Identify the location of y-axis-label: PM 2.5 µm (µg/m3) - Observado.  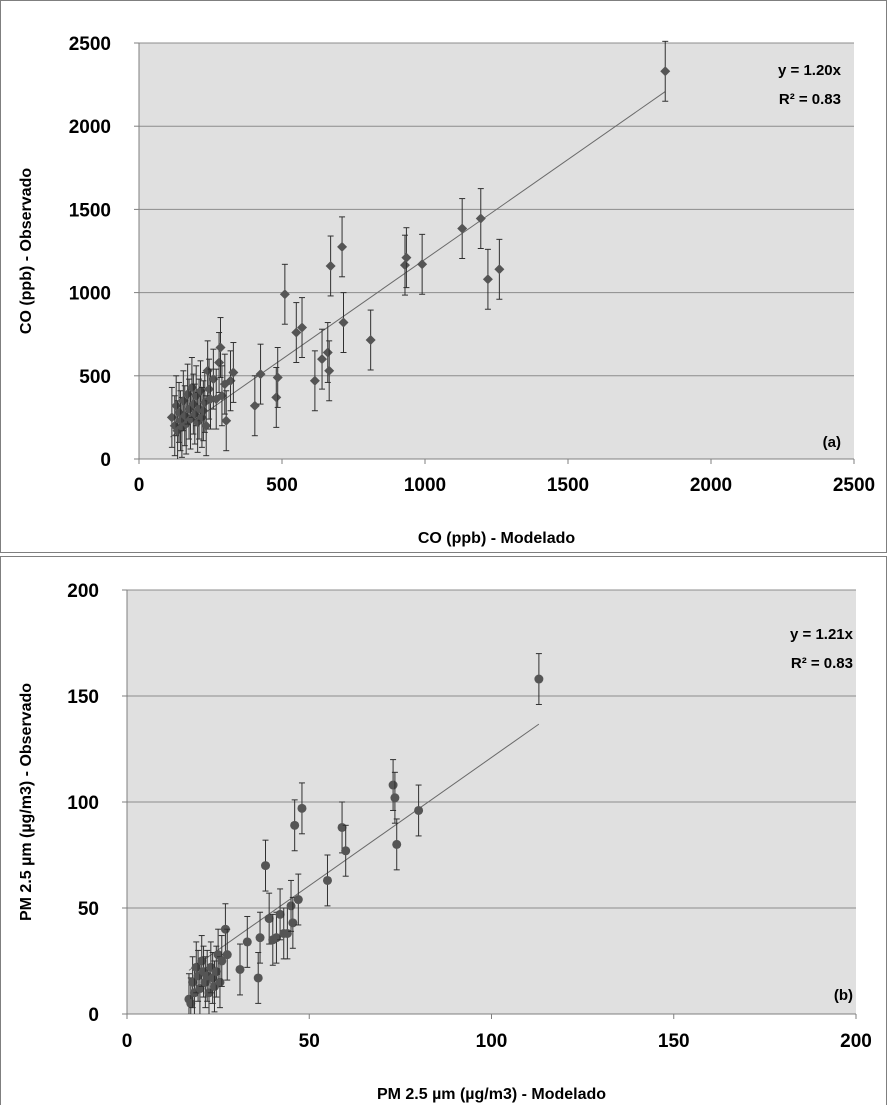
(26, 802).